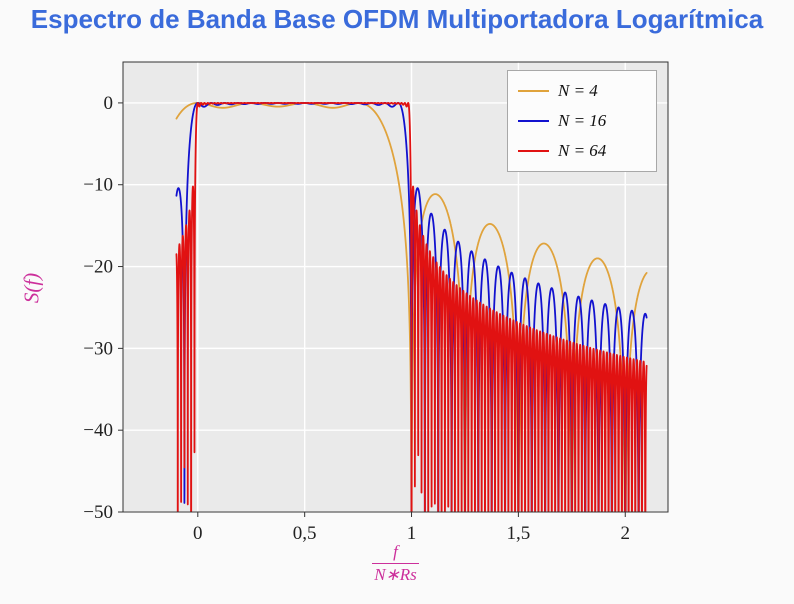  I want to click on x-tick-label: 1, so click(412, 533).